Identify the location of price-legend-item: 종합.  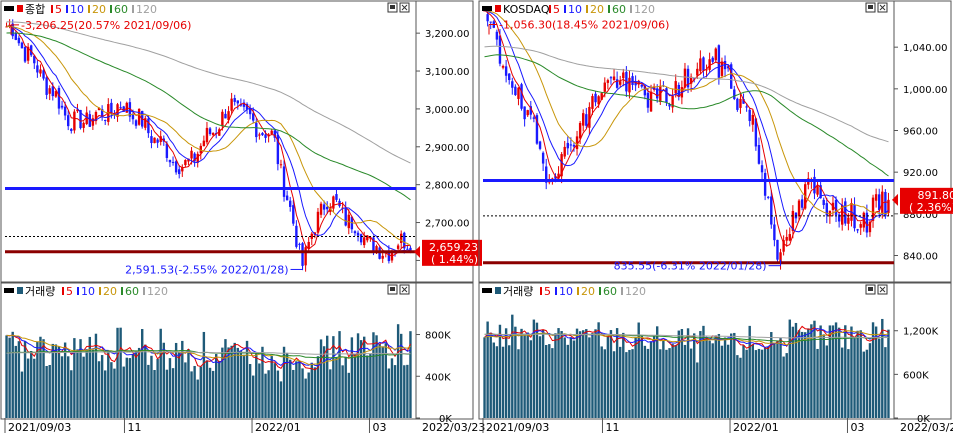
(35, 9).